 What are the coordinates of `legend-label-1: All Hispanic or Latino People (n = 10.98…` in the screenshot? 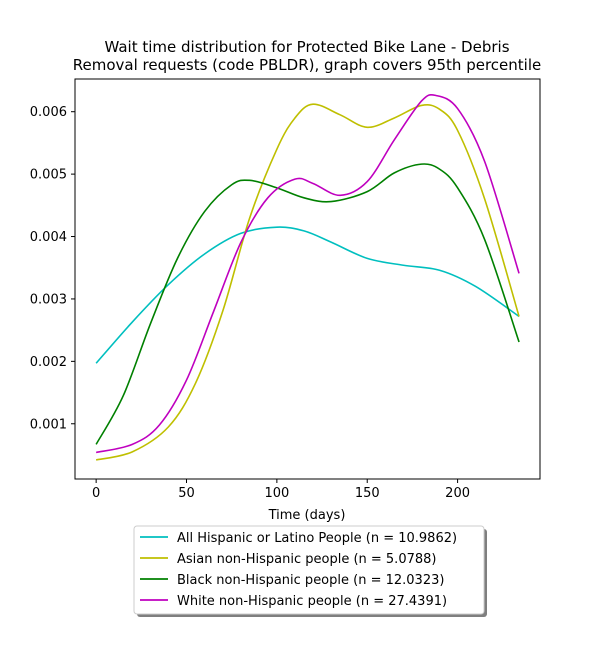 It's located at (317, 538).